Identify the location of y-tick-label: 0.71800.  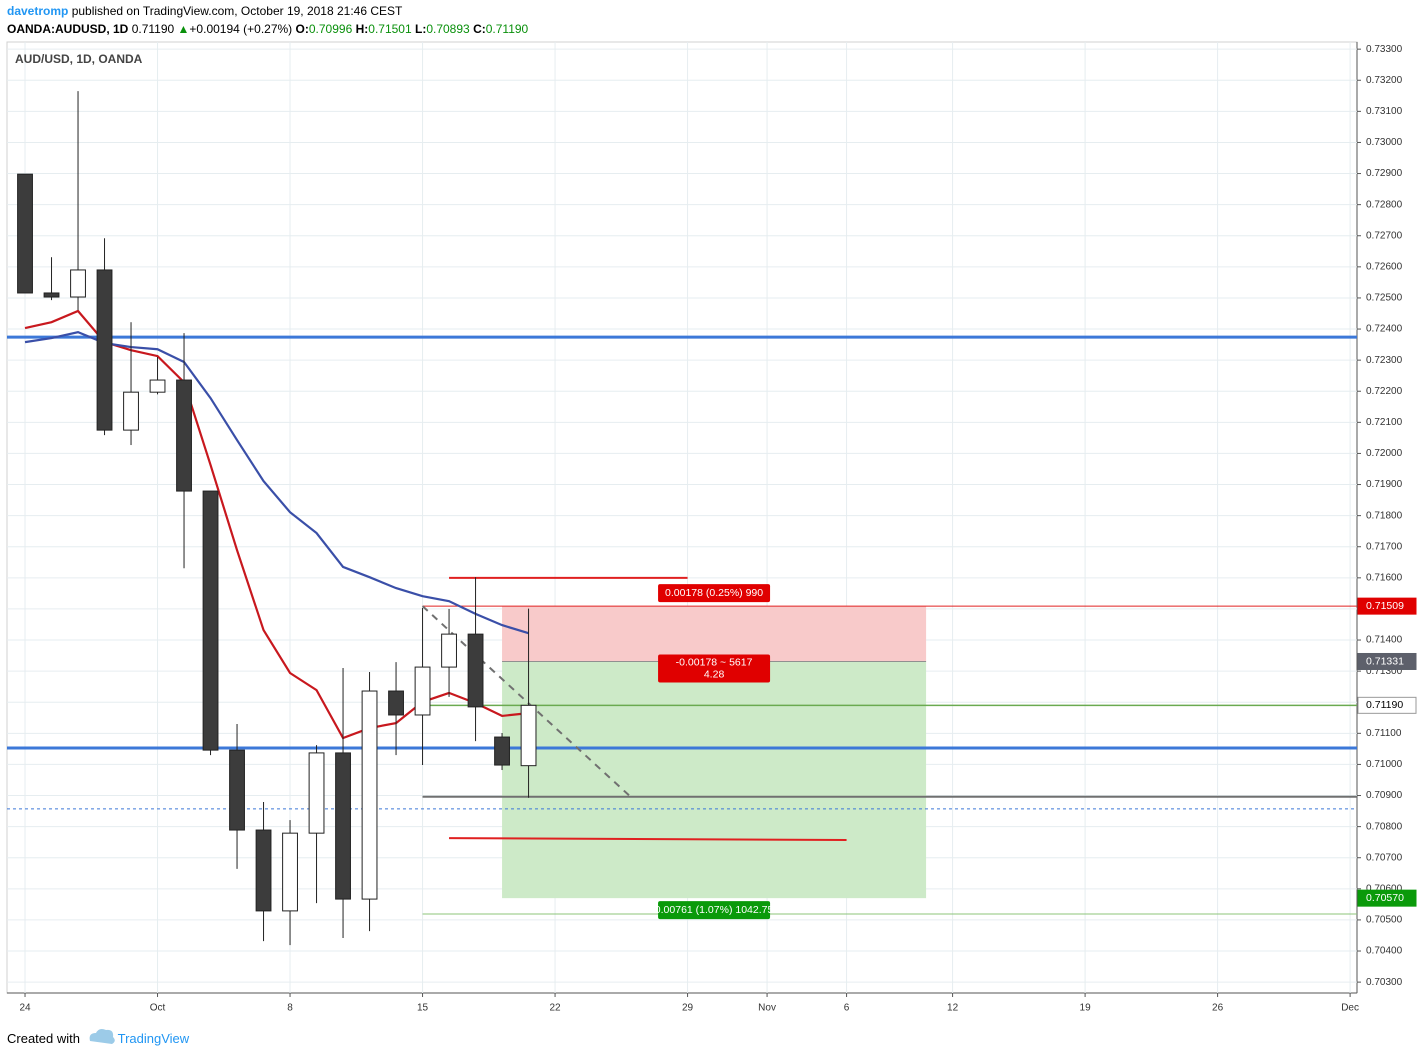
(1384, 515).